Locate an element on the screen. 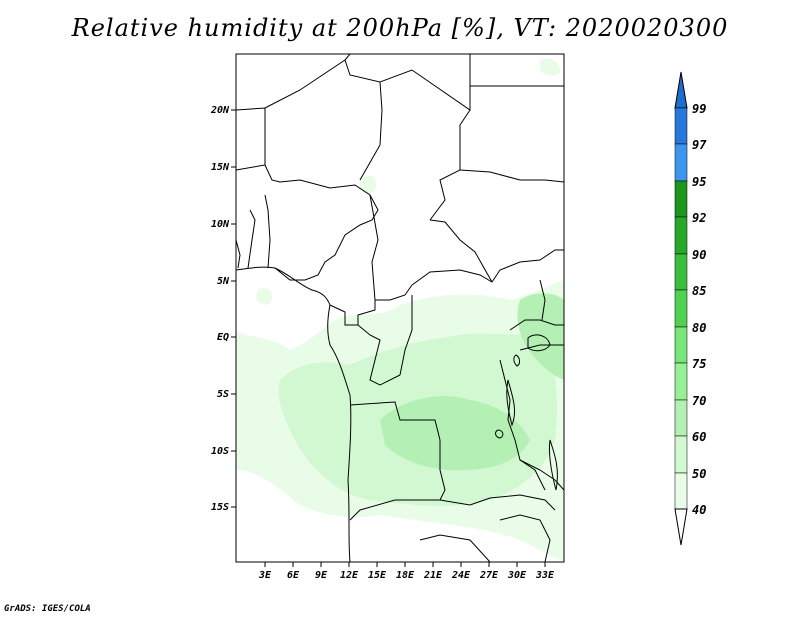 The image size is (800, 618). lakes is located at coordinates (526, 412).